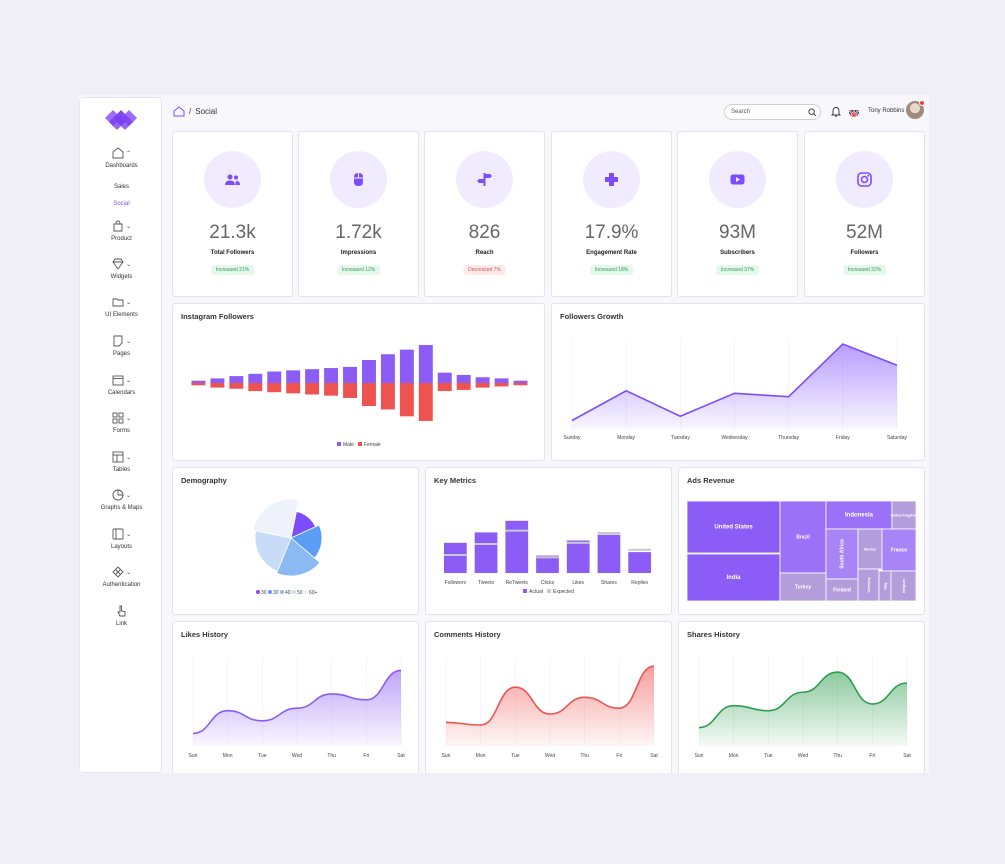  Describe the element at coordinates (121, 470) in the screenshot. I see `sidebar-item-label: Tables` at that location.